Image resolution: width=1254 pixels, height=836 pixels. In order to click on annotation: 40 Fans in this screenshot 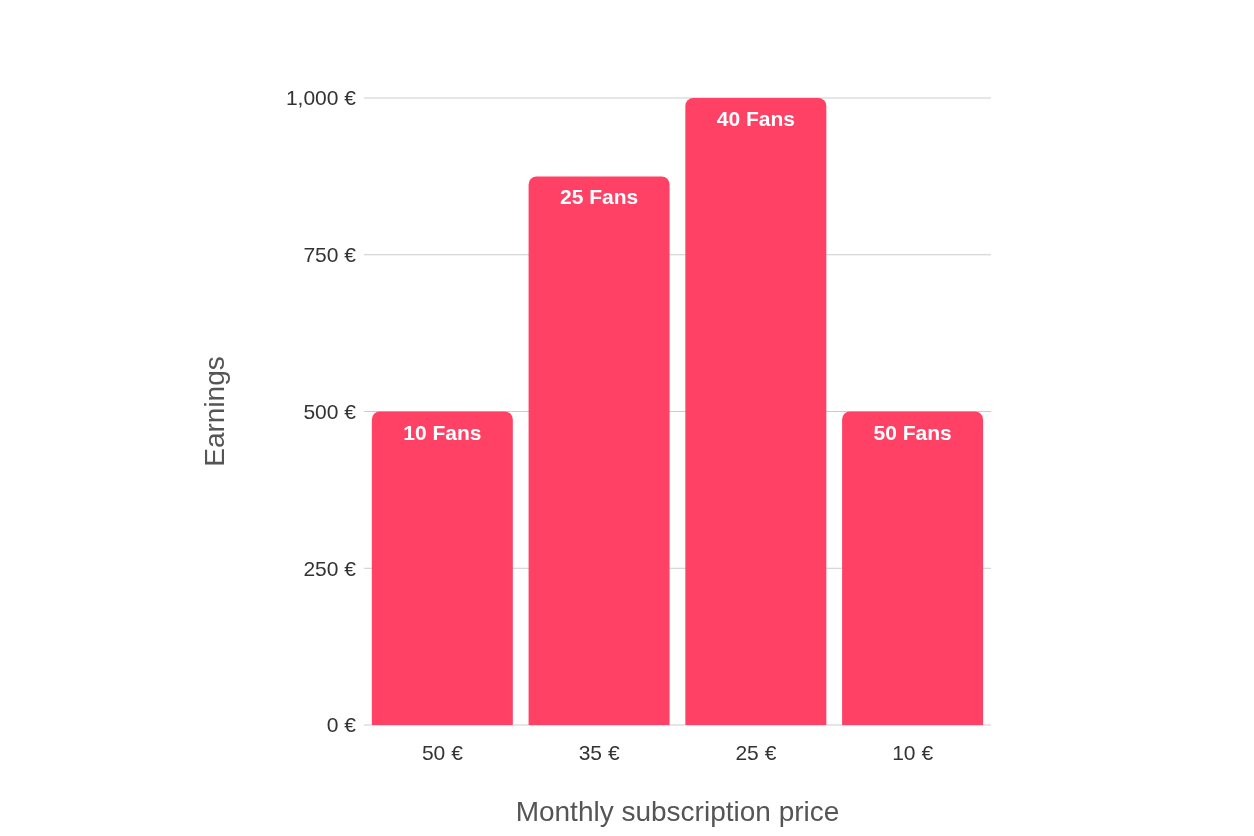, I will do `click(755, 118)`.